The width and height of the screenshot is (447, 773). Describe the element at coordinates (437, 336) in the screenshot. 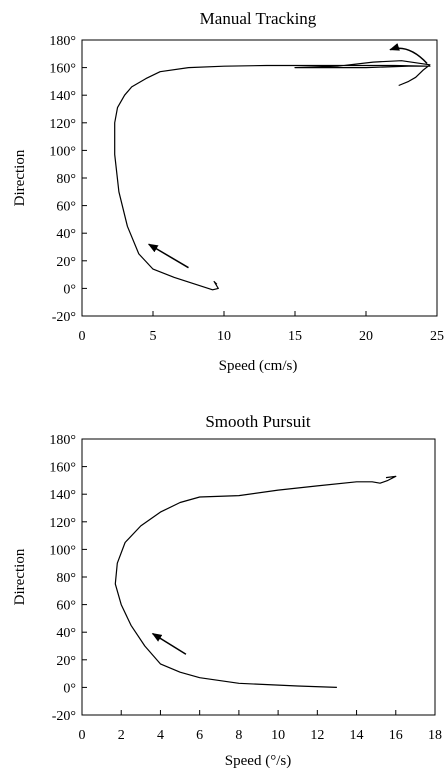

I see `x-tick-label: 25` at that location.